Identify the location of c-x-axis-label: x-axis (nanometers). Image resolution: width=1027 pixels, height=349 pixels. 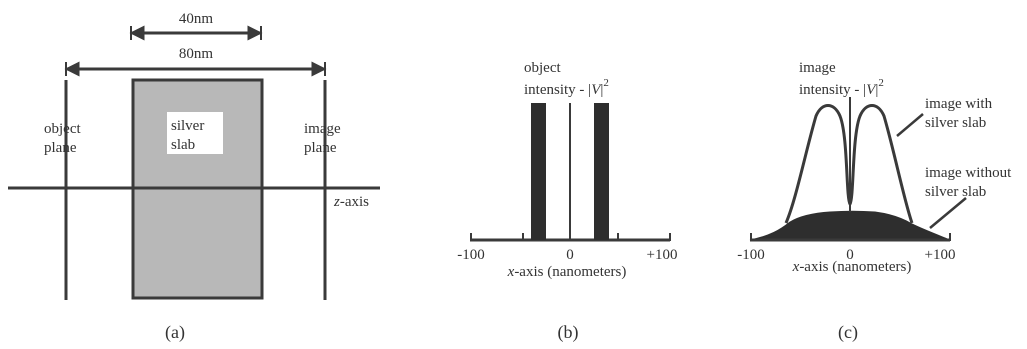
(852, 267).